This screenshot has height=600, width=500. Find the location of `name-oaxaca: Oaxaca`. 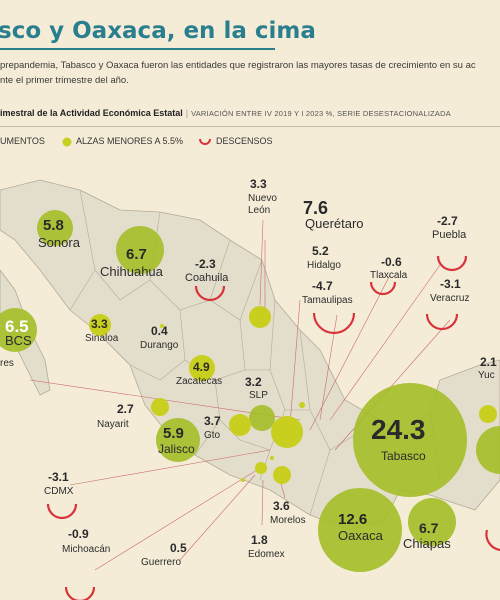

name-oaxaca: Oaxaca is located at coordinates (360, 535).